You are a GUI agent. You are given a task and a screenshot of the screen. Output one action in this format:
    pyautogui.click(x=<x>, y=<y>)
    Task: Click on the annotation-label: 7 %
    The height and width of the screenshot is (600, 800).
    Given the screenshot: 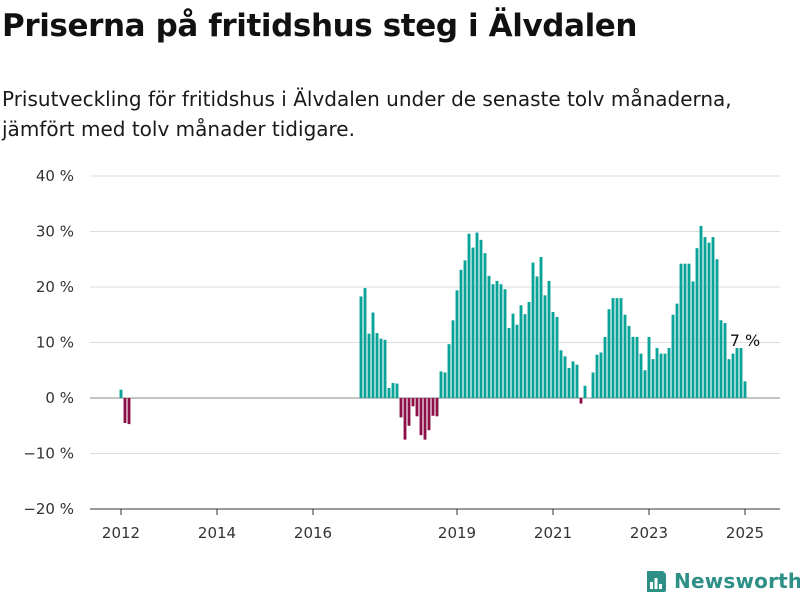 What is the action you would take?
    pyautogui.click(x=745, y=340)
    